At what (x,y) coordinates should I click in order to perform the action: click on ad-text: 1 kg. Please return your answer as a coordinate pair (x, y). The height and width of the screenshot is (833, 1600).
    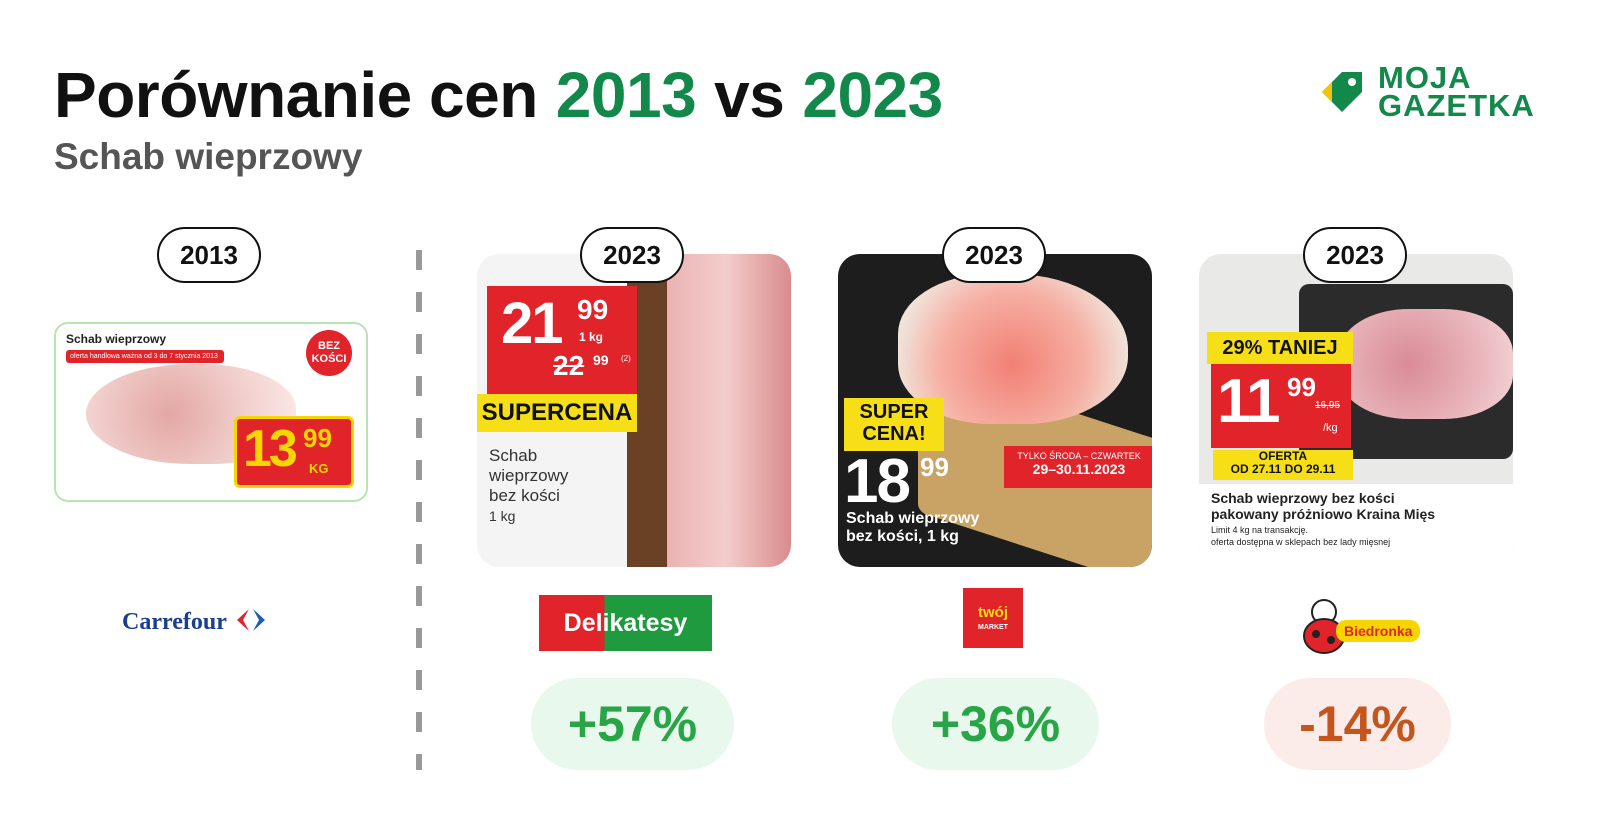
    Looking at the image, I should click on (502, 516).